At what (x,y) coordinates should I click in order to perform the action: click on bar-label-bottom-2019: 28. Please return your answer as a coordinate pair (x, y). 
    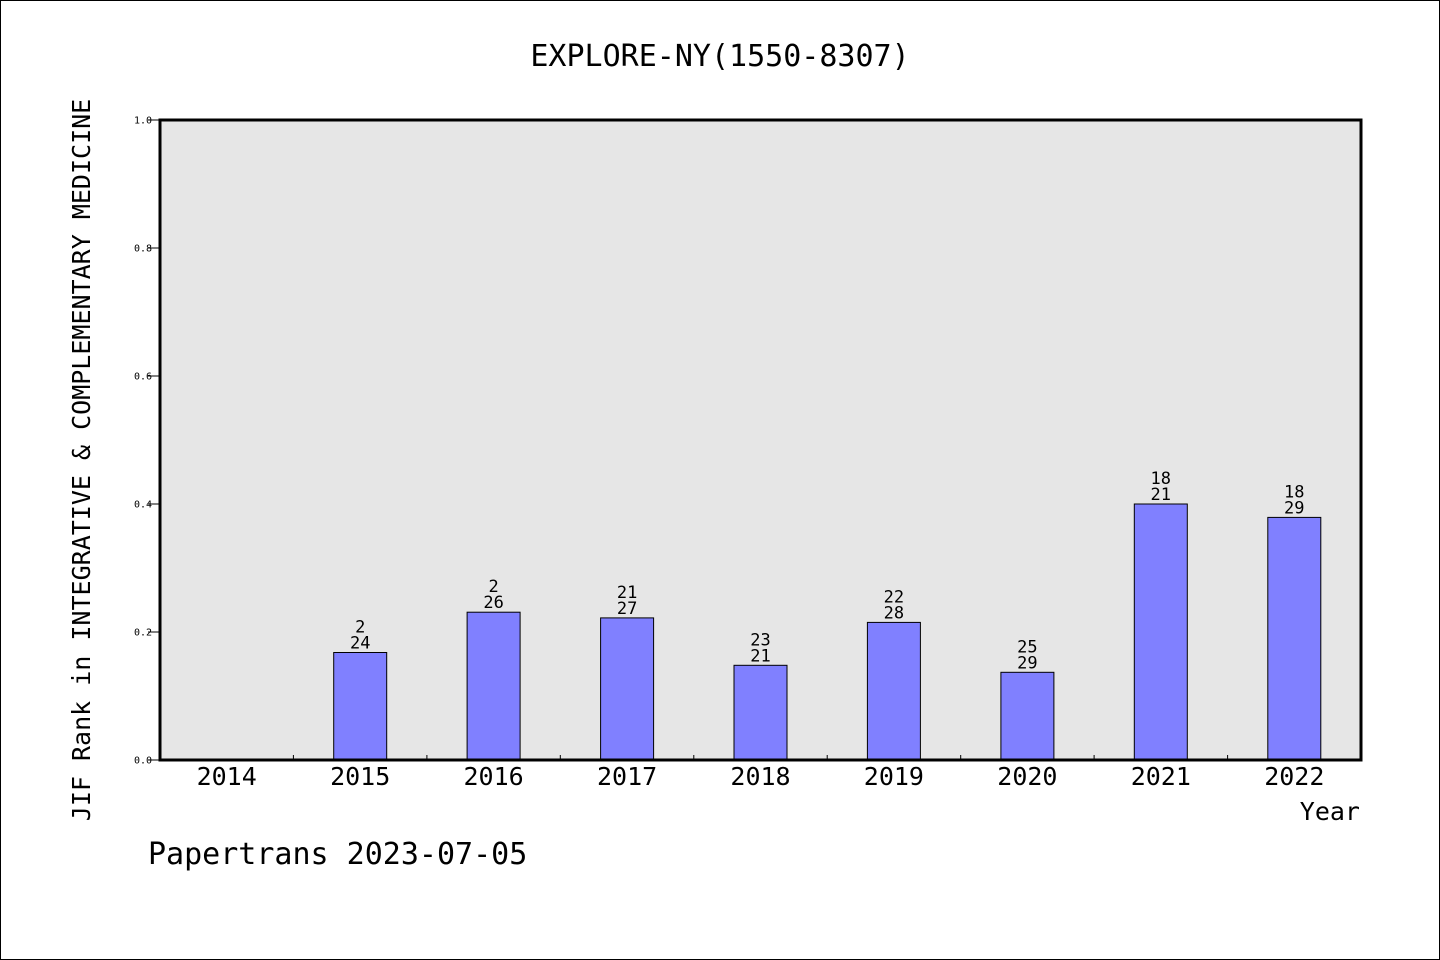
    Looking at the image, I should click on (894, 613).